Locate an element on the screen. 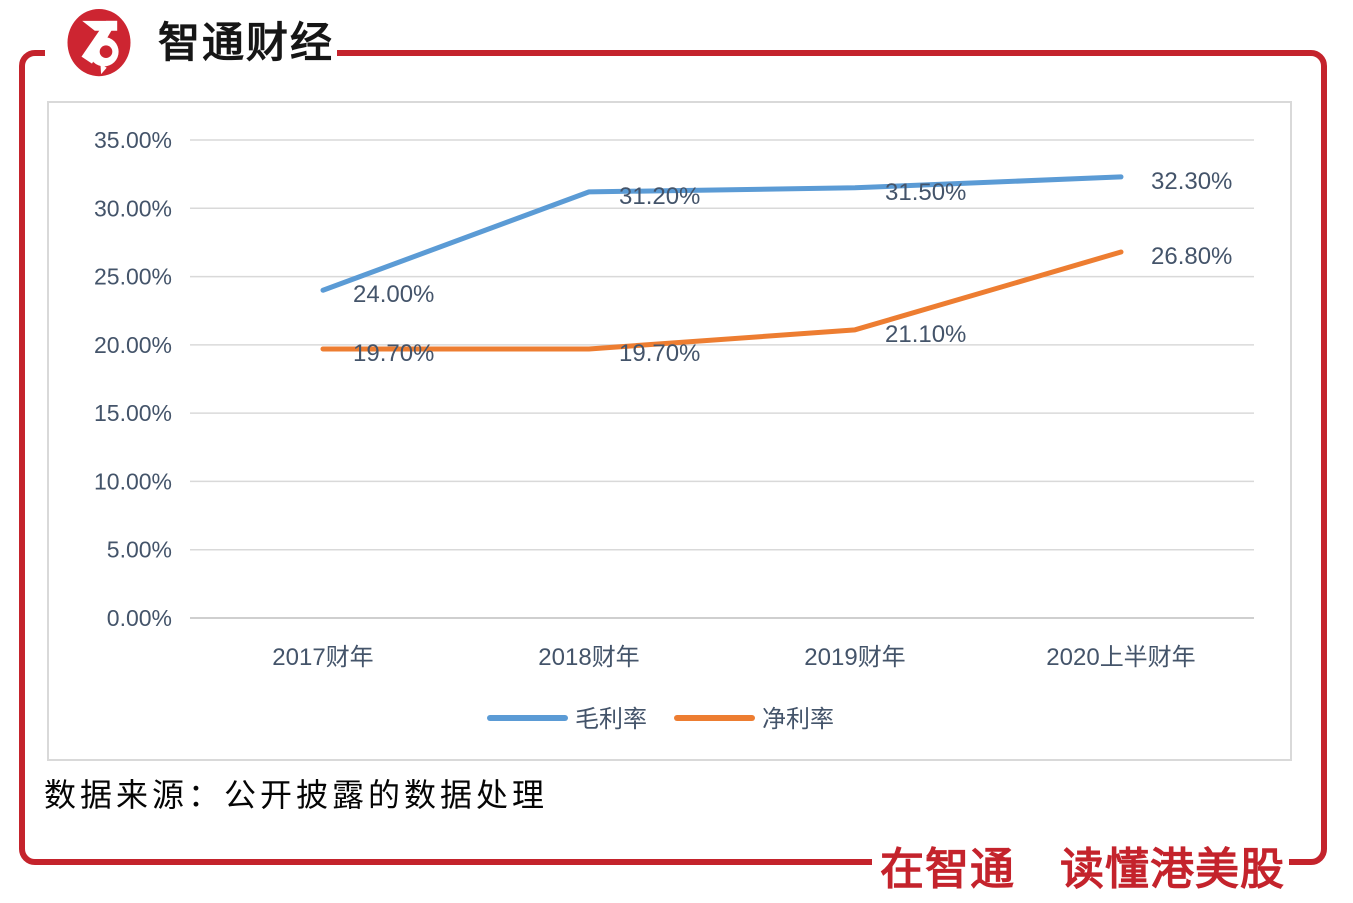 Image resolution: width=1353 pixels, height=903 pixels. data-label: 24.00% is located at coordinates (393, 294).